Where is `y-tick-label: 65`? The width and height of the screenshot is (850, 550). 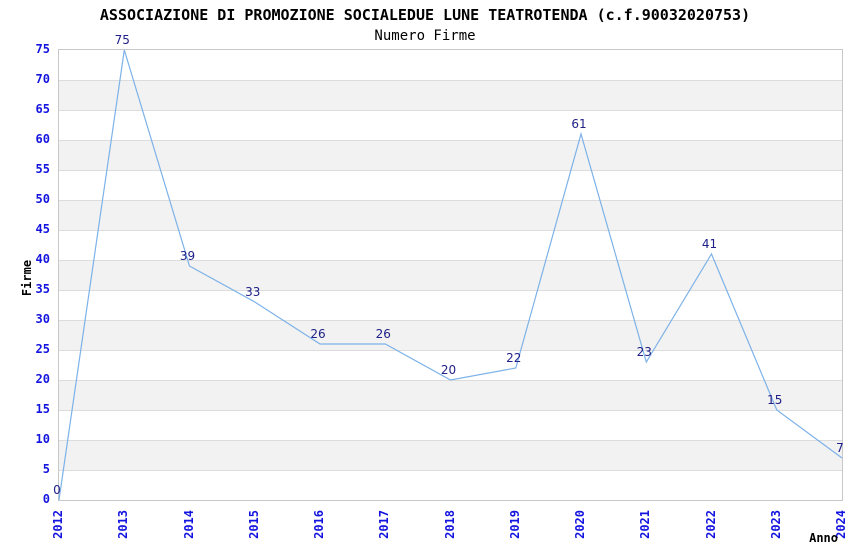
y-tick-label: 65 is located at coordinates (42, 109).